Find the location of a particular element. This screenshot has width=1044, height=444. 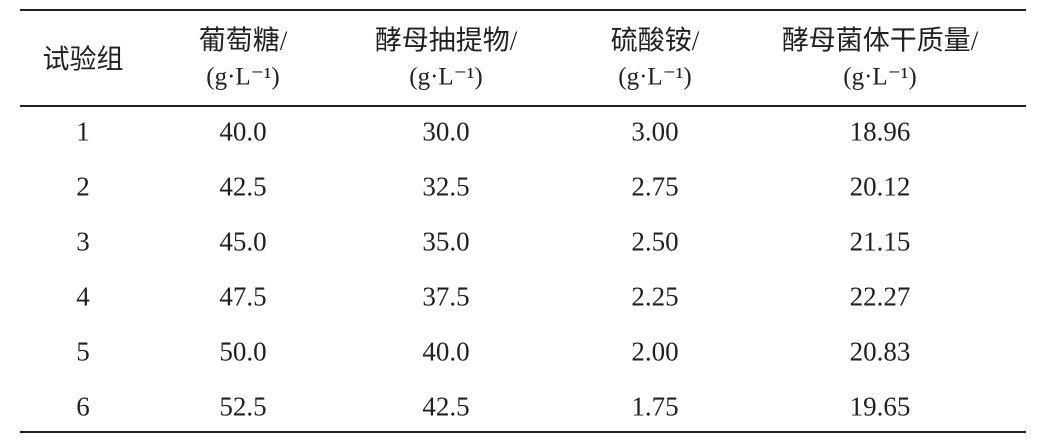

table-cell: 45.0 is located at coordinates (243, 241).